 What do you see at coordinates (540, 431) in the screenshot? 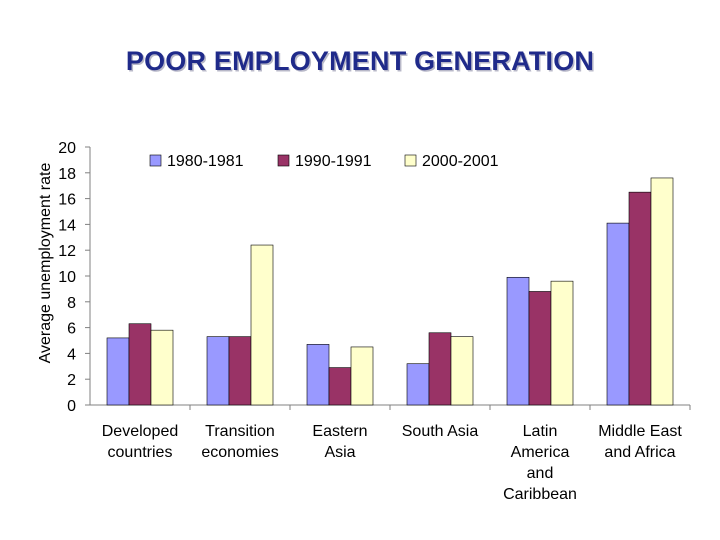
I see `x-category-label: Latin` at bounding box center [540, 431].